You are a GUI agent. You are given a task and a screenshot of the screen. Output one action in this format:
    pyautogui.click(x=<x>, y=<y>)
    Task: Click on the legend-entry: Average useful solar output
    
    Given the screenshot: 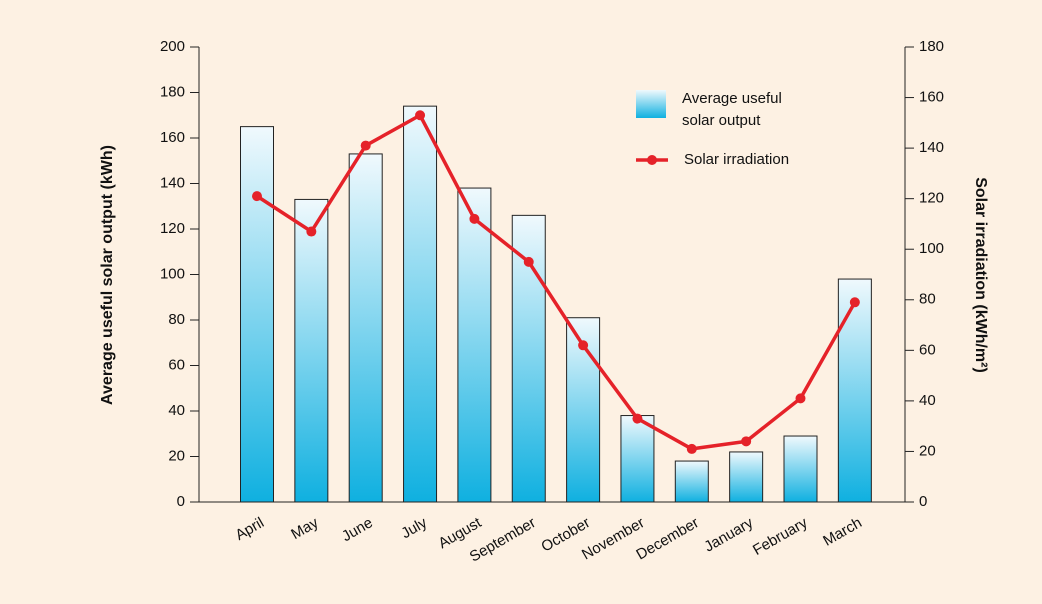 What is the action you would take?
    pyautogui.click(x=732, y=109)
    